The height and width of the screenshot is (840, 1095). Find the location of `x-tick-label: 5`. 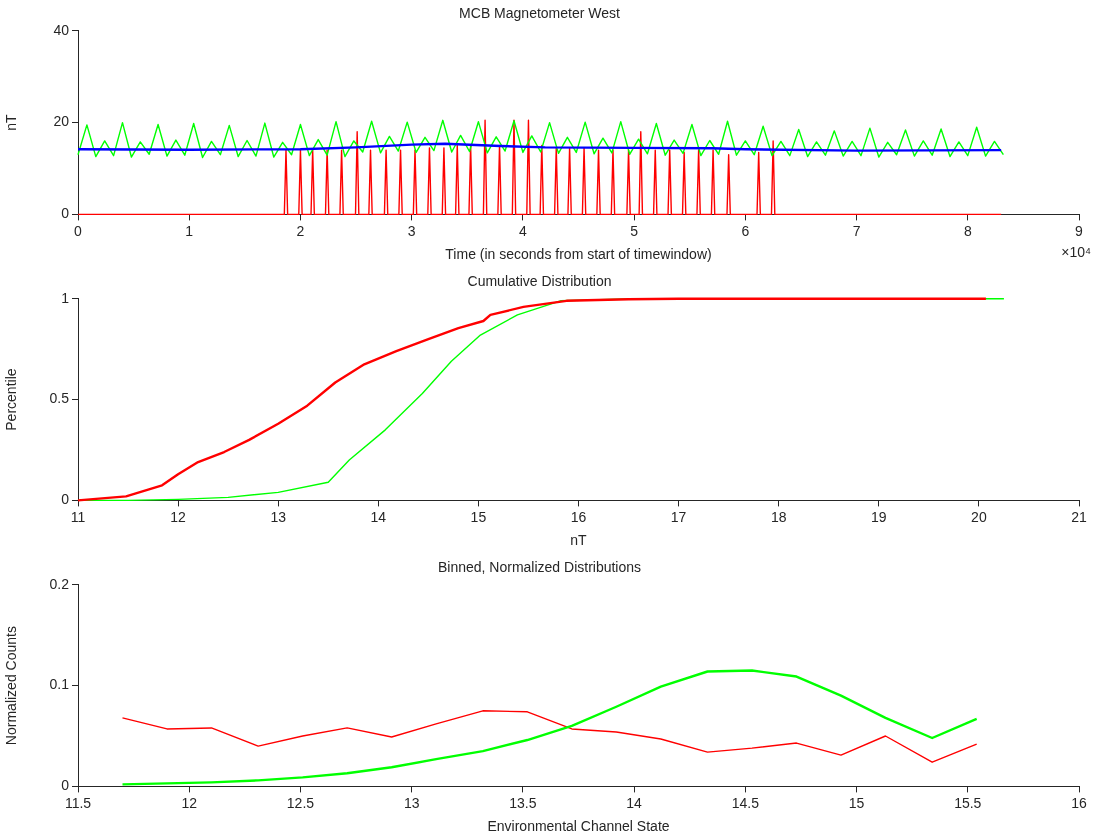

x-tick-label: 5 is located at coordinates (634, 230).